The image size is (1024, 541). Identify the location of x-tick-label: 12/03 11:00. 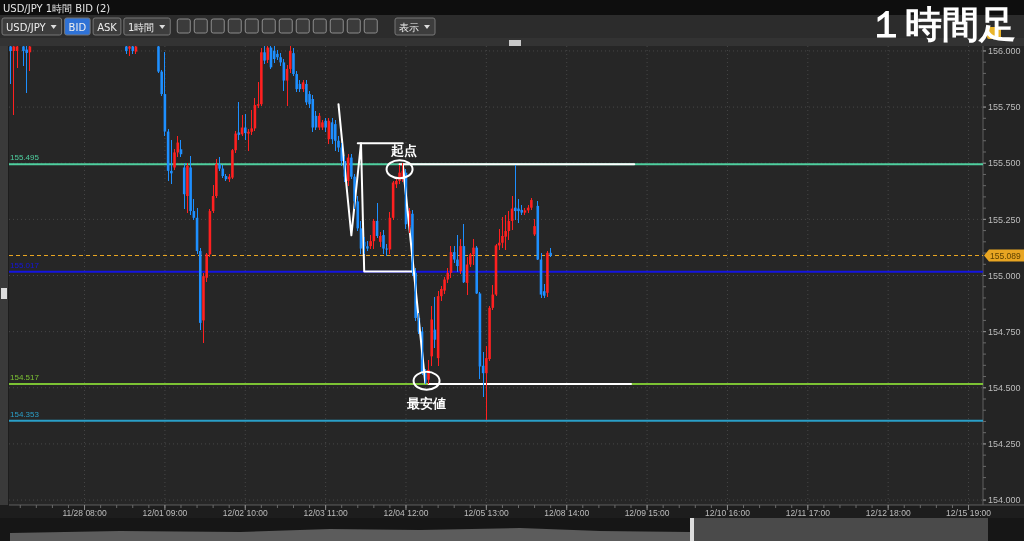
(326, 513).